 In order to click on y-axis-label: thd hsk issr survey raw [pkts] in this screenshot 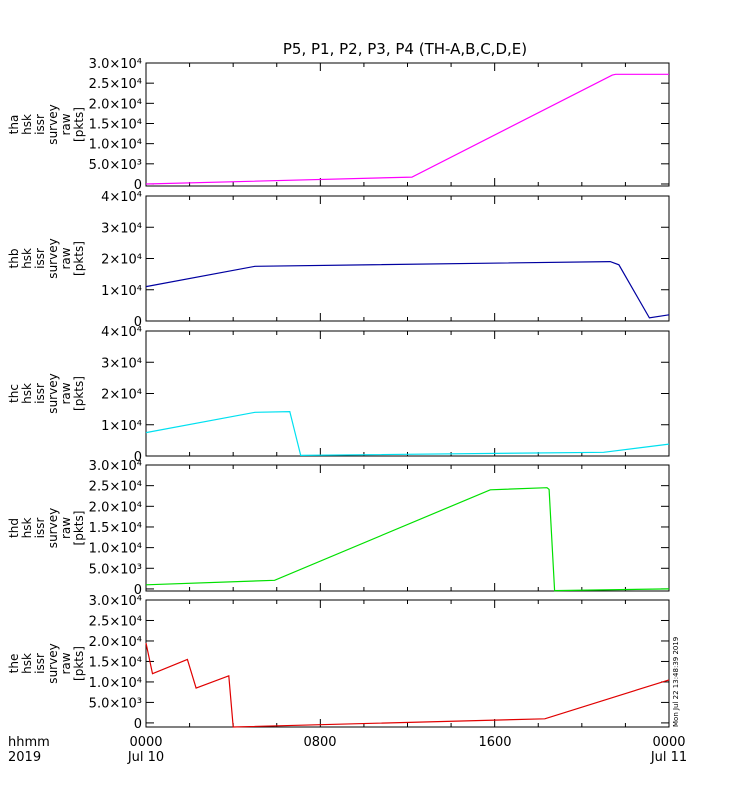, I will do `click(46, 528)`.